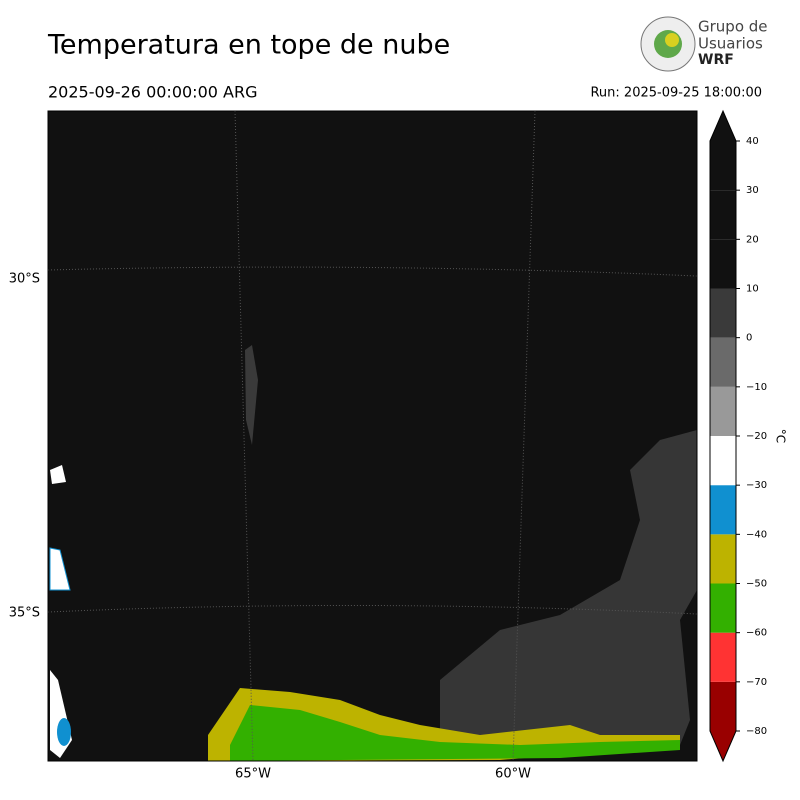 This screenshot has height=800, width=800. Describe the element at coordinates (756, 731) in the screenshot. I see `colorbar-tick-label: −80` at that location.